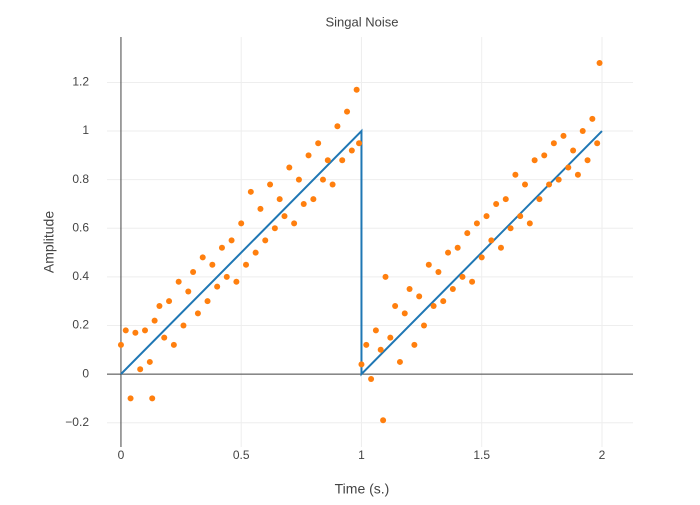  I want to click on y-tick-label: 0.8, so click(80, 179).